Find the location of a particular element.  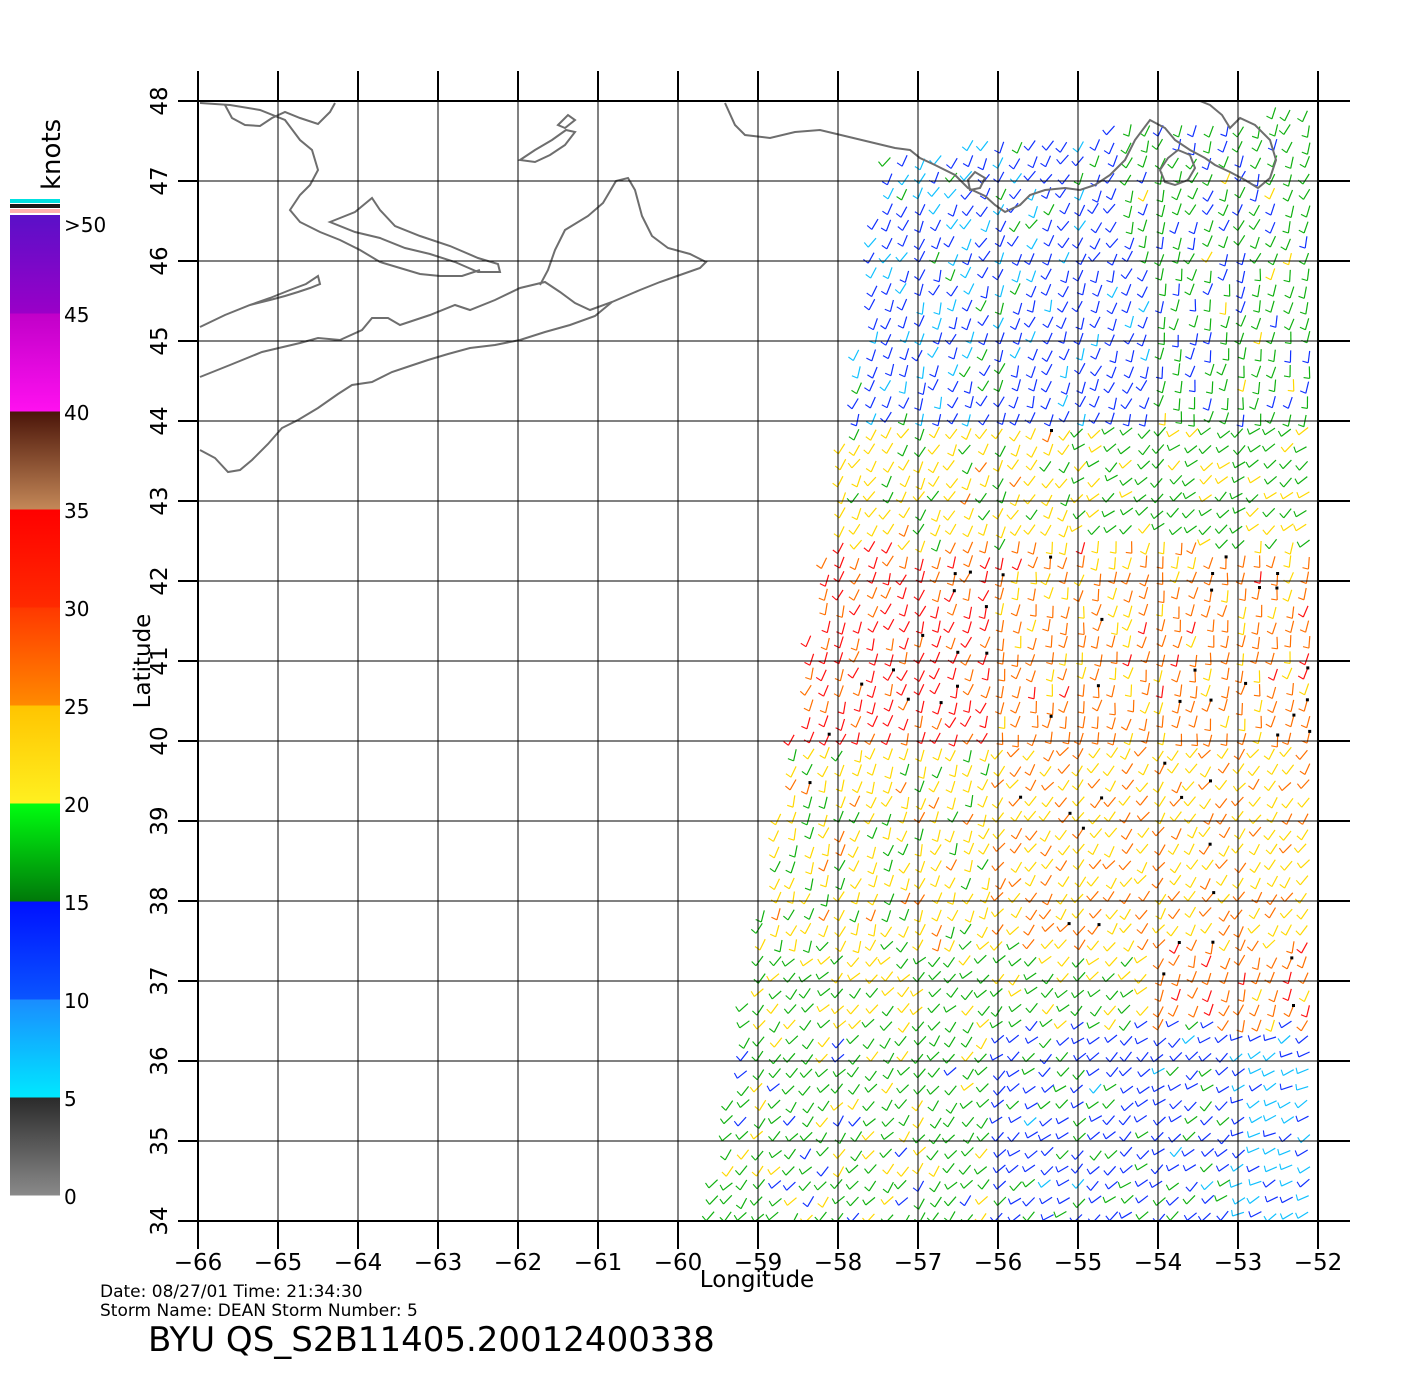

colorbar-unit-label: knots is located at coordinates (52, 154).